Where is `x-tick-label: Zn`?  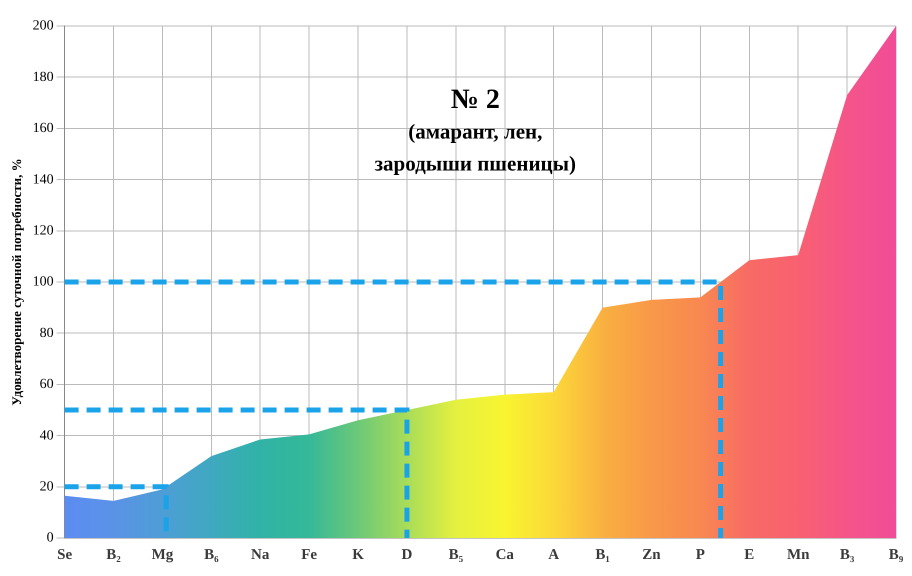 x-tick-label: Zn is located at coordinates (652, 554).